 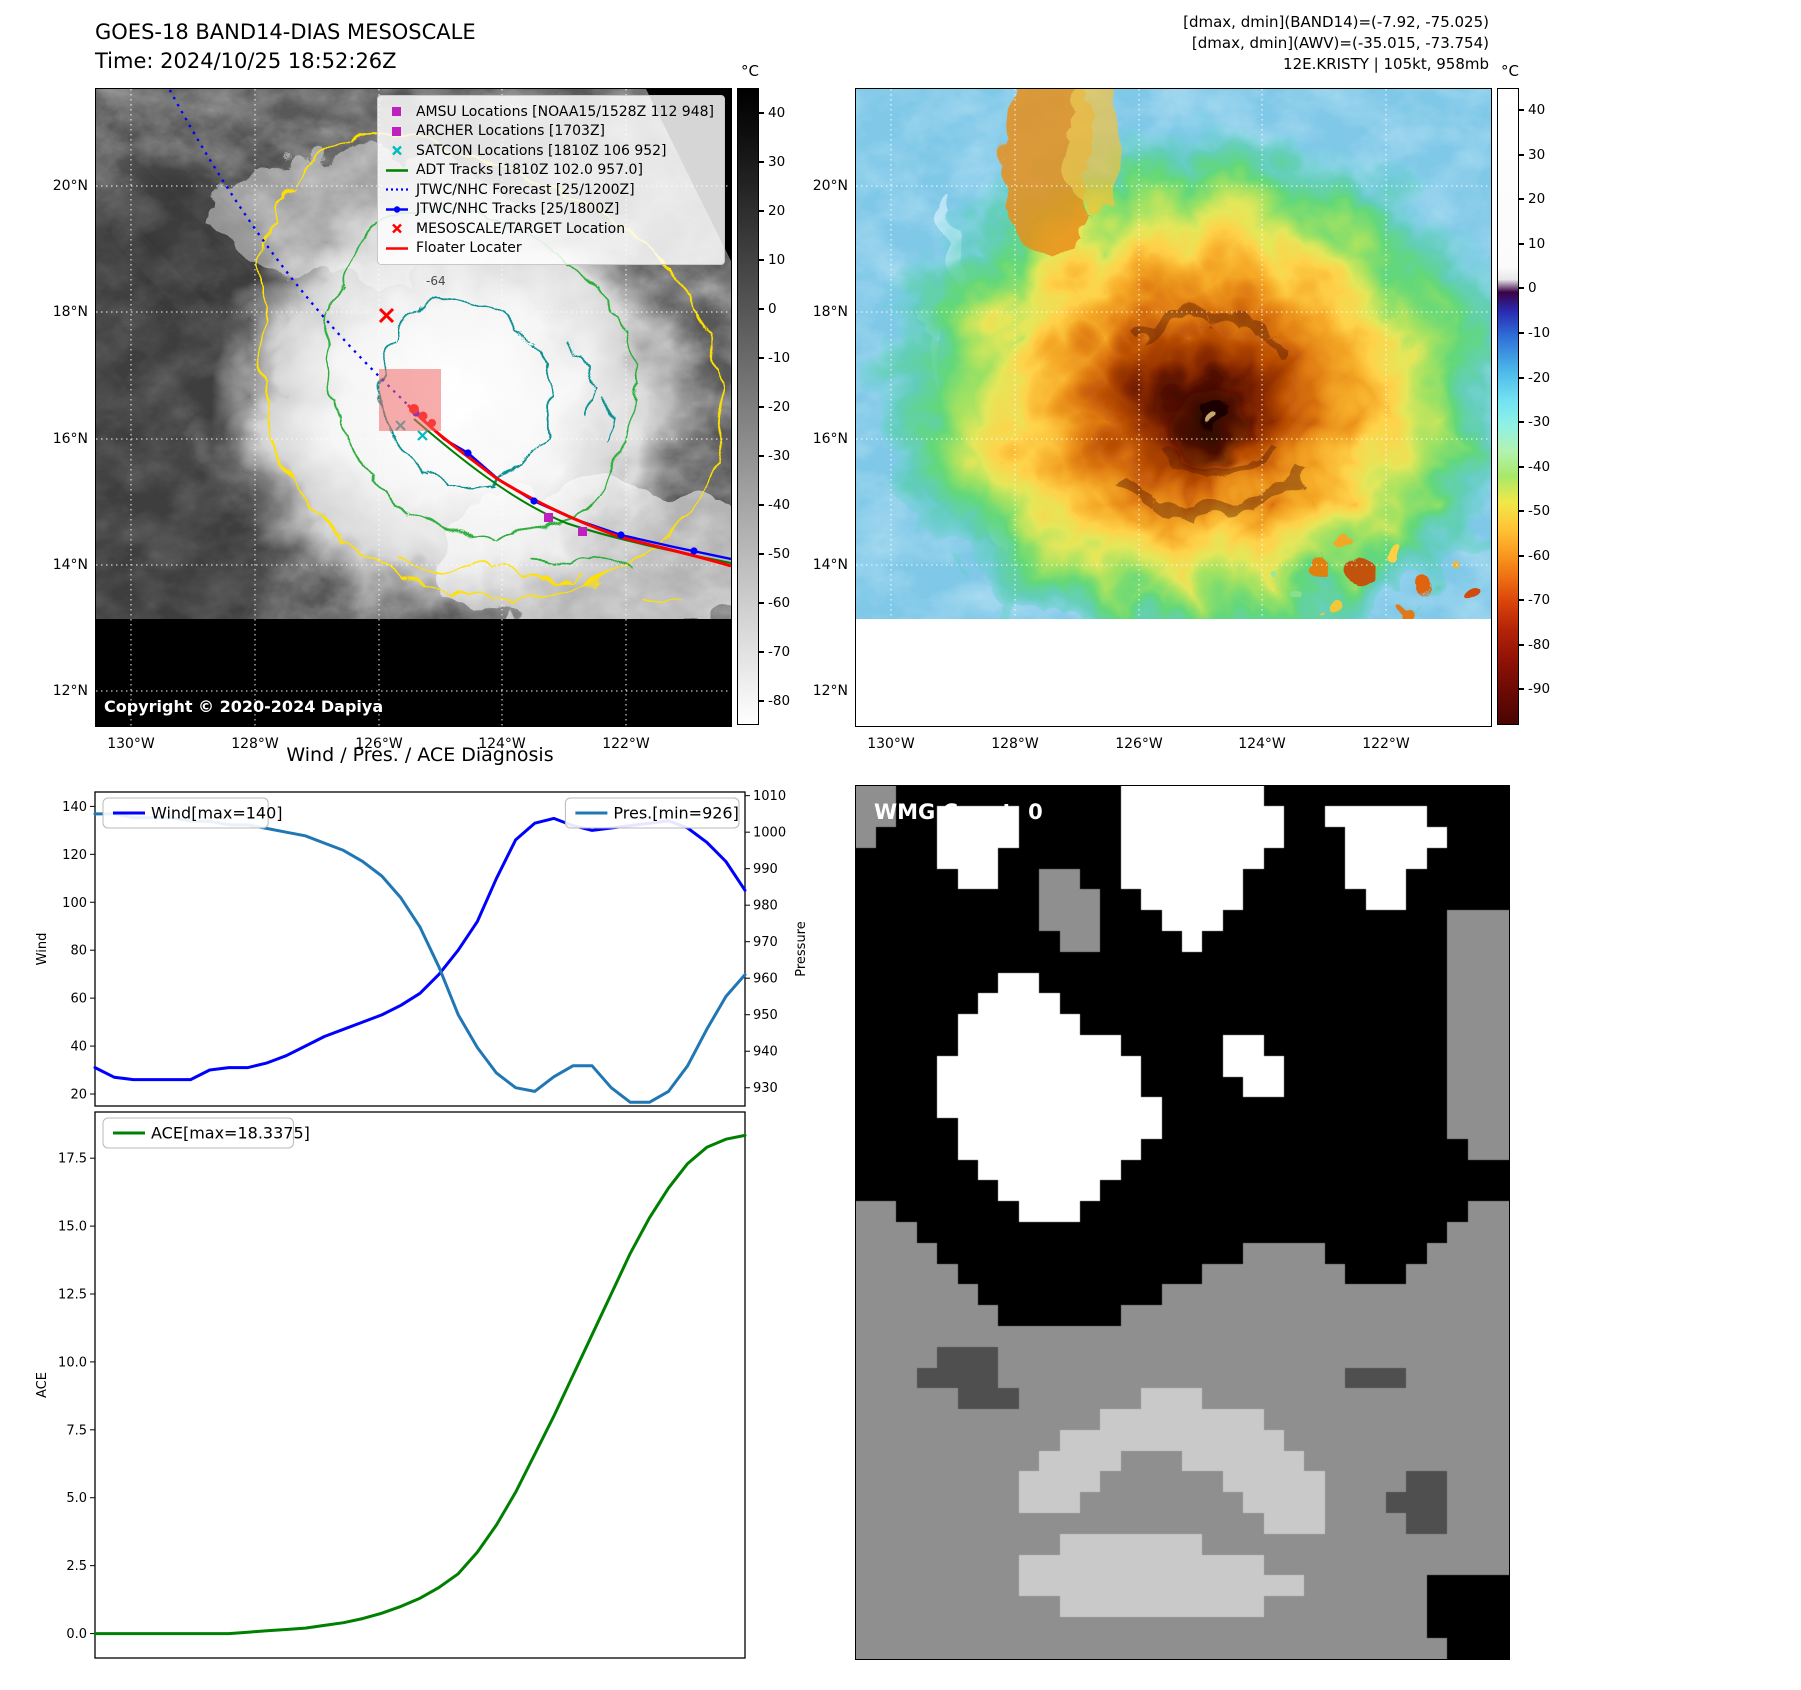 What do you see at coordinates (769, 833) in the screenshot?
I see `y-tick-label: 1000` at bounding box center [769, 833].